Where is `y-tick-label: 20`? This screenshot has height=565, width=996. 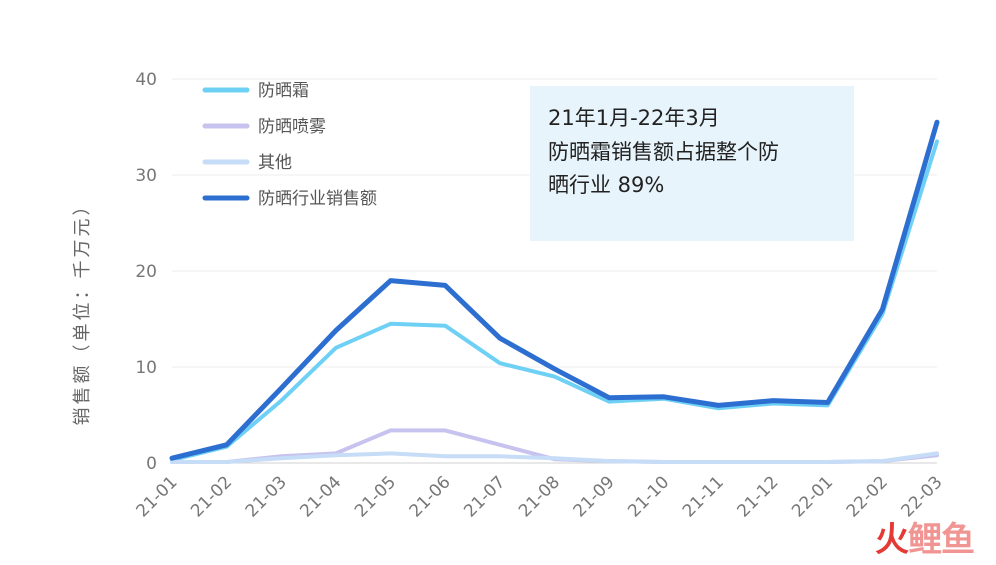 y-tick-label: 20 is located at coordinates (146, 272).